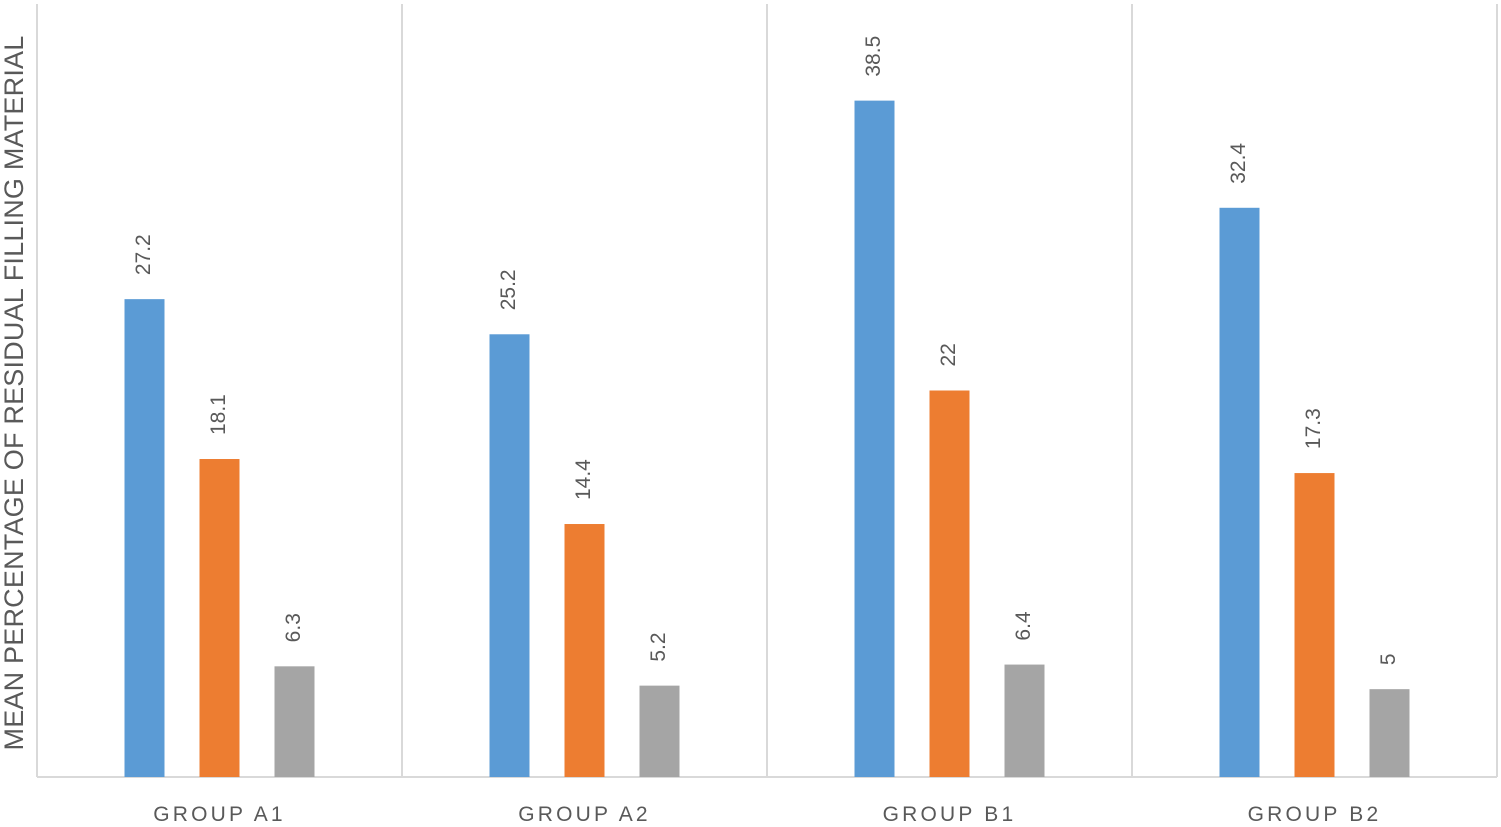 The width and height of the screenshot is (1501, 827). Describe the element at coordinates (873, 56) in the screenshot. I see `bar-value-label: 38.5` at that location.